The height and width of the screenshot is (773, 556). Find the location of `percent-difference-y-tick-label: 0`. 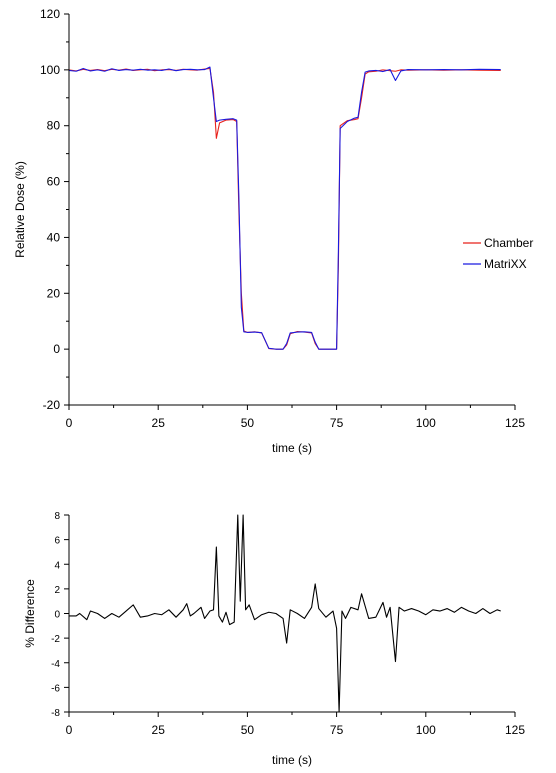

percent-difference-y-tick-label: 0 is located at coordinates (57, 615).